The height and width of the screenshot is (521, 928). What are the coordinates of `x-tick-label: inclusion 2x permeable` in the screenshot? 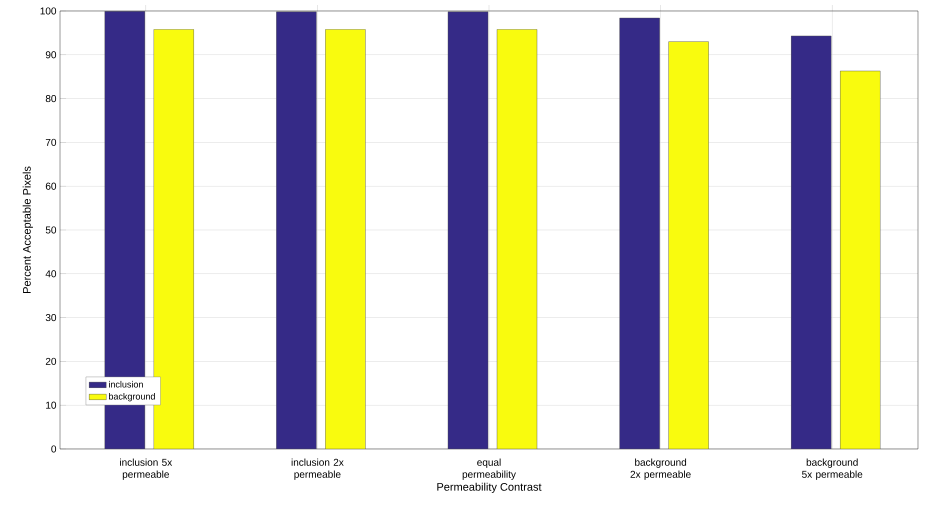 It's located at (318, 469).